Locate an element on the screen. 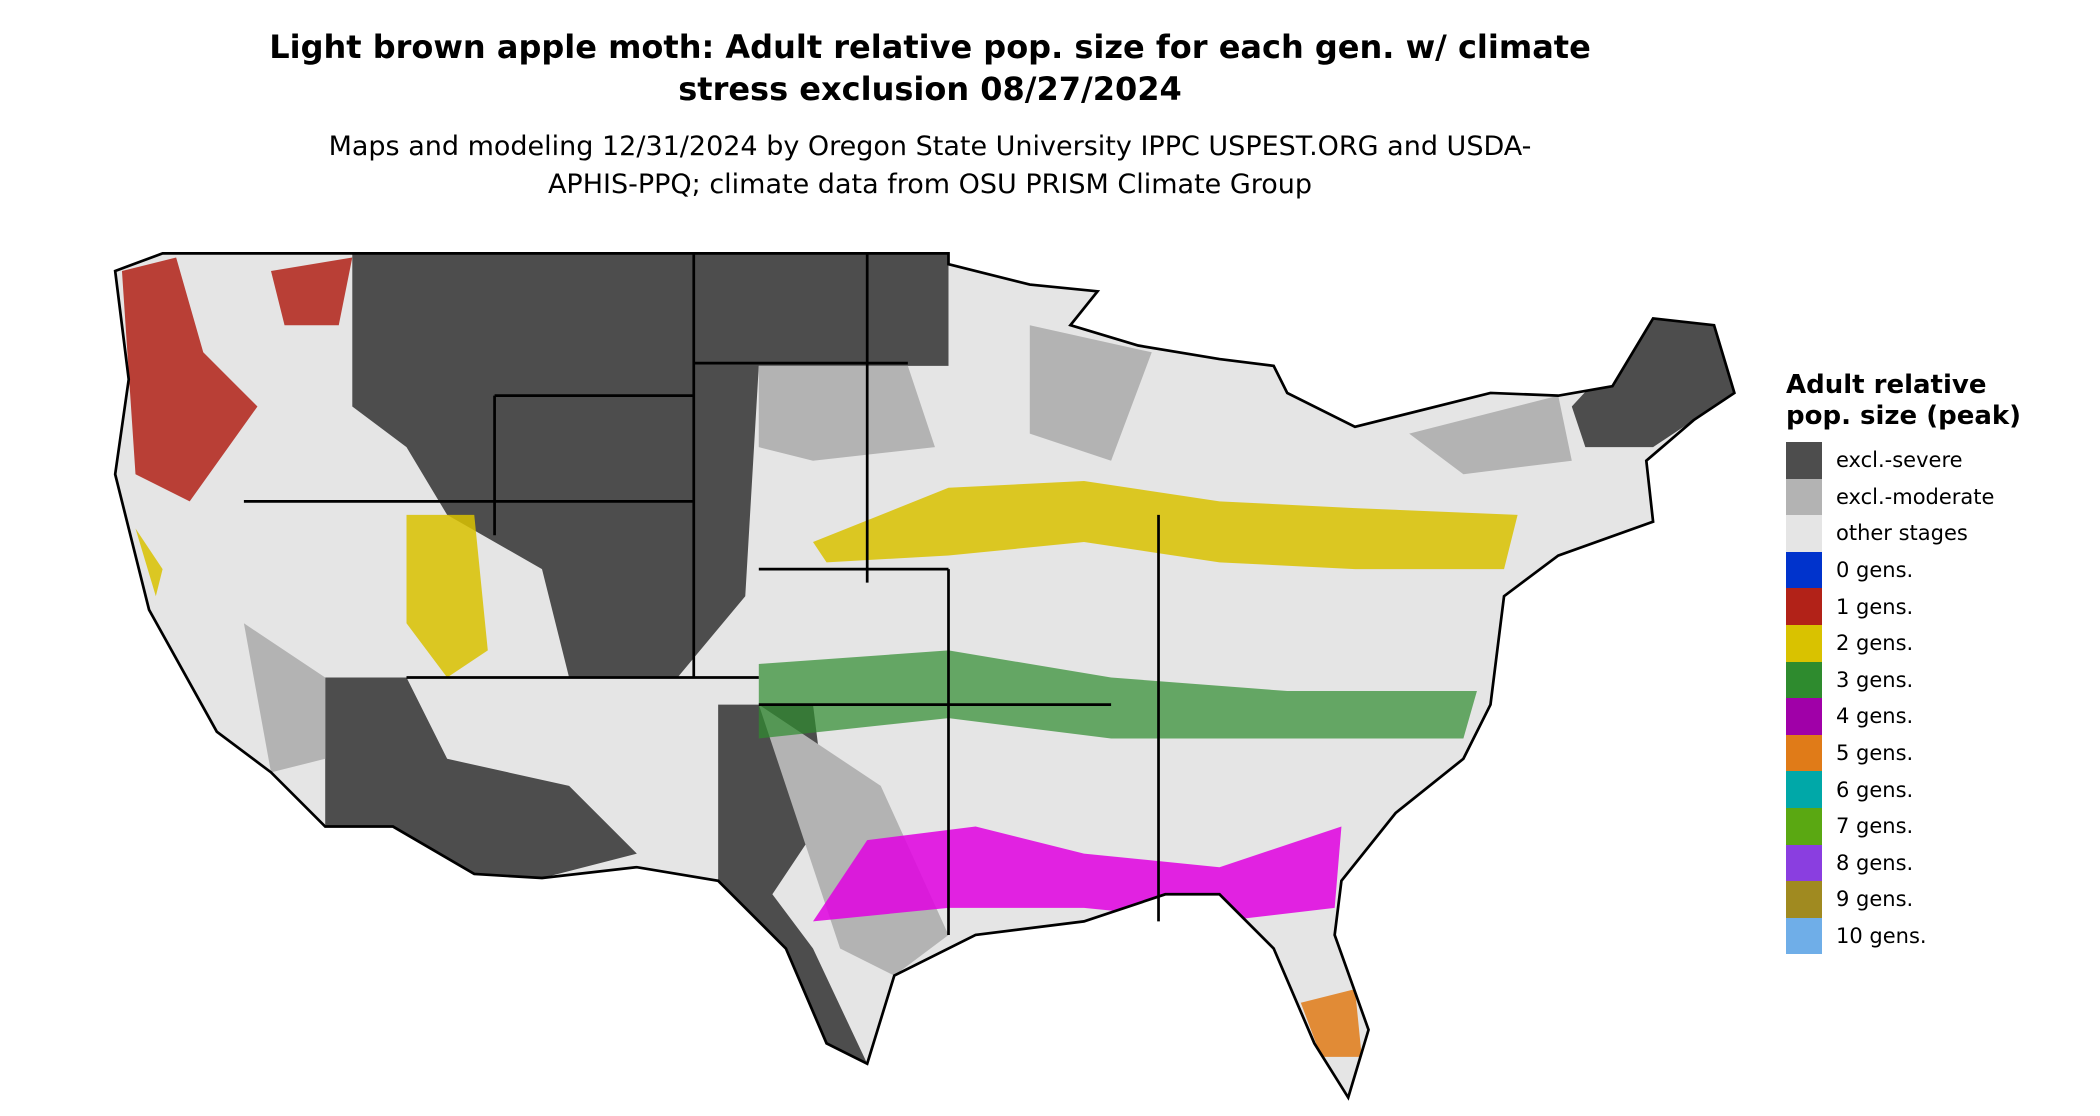 This screenshot has height=1116, width=2100. legend-item: excl.-severe is located at coordinates (1936, 460).